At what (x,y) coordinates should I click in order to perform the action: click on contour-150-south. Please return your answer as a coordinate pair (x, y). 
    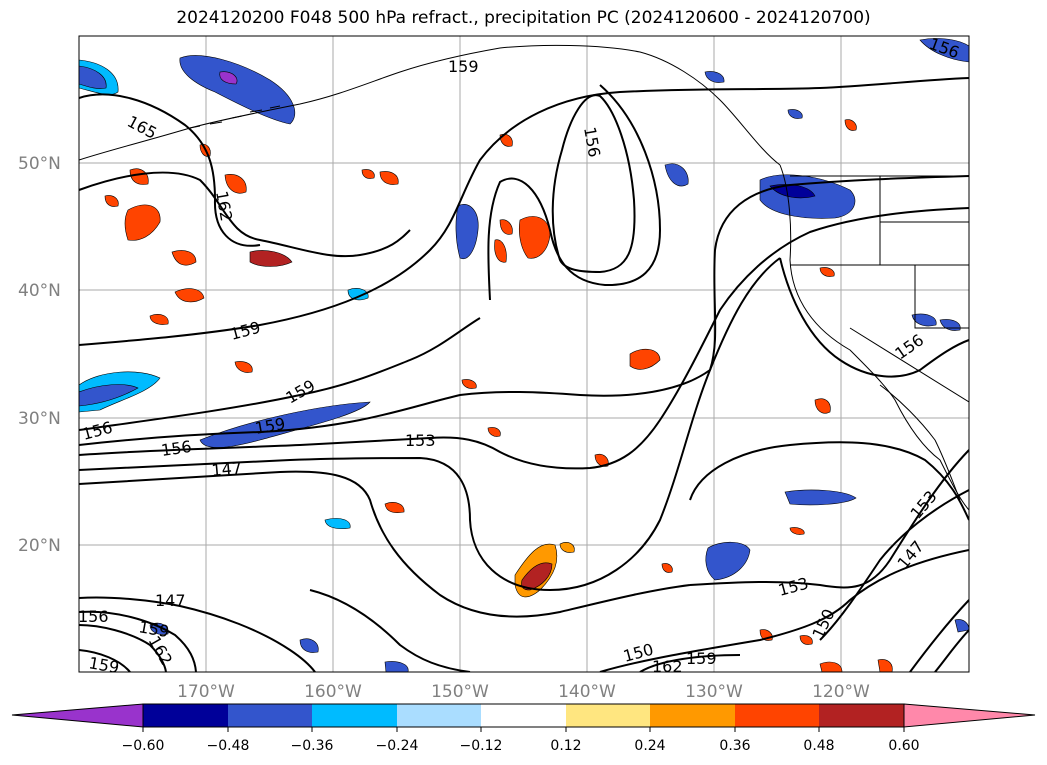
    Looking at the image, I should click on (784, 610).